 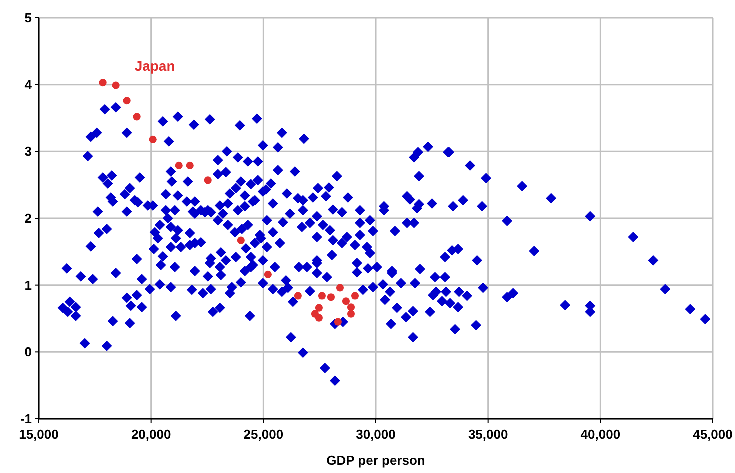 What do you see at coordinates (600, 434) in the screenshot?
I see `x-tick-label: 40,000` at bounding box center [600, 434].